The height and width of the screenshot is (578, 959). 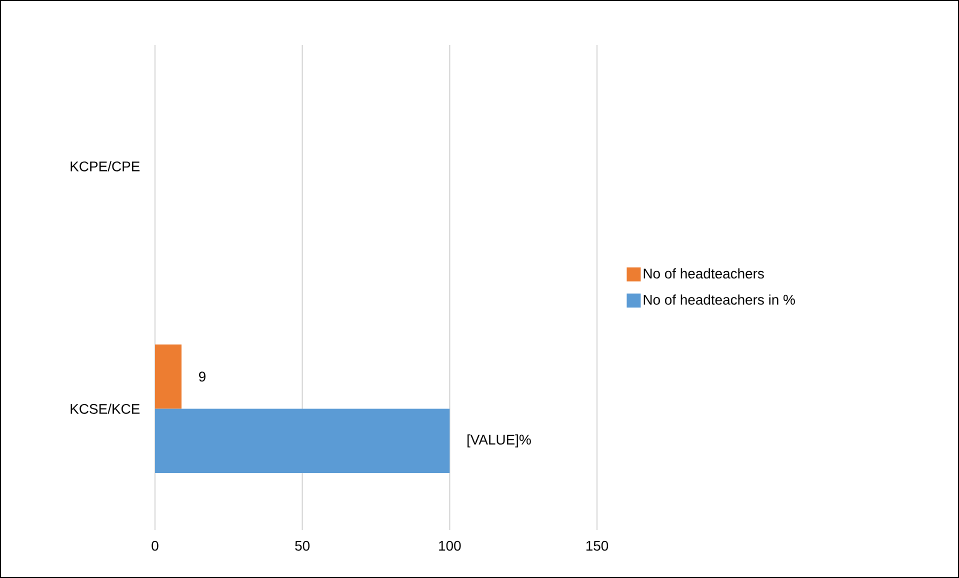 I want to click on x-tick-label: 100, so click(x=450, y=545).